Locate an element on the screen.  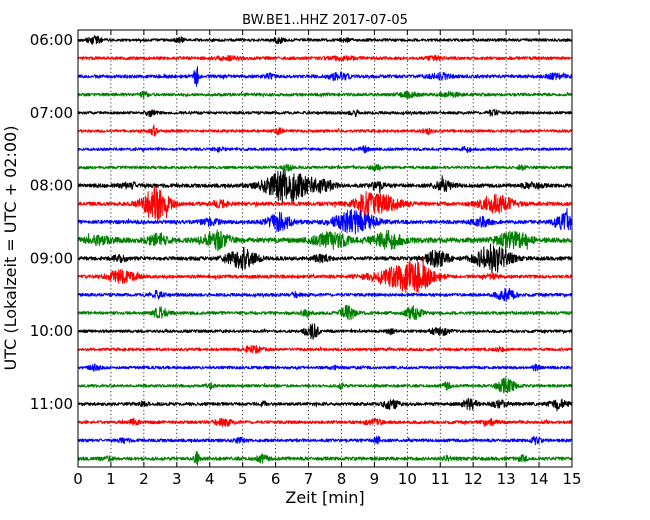
x-tick-label: 13 is located at coordinates (506, 479).